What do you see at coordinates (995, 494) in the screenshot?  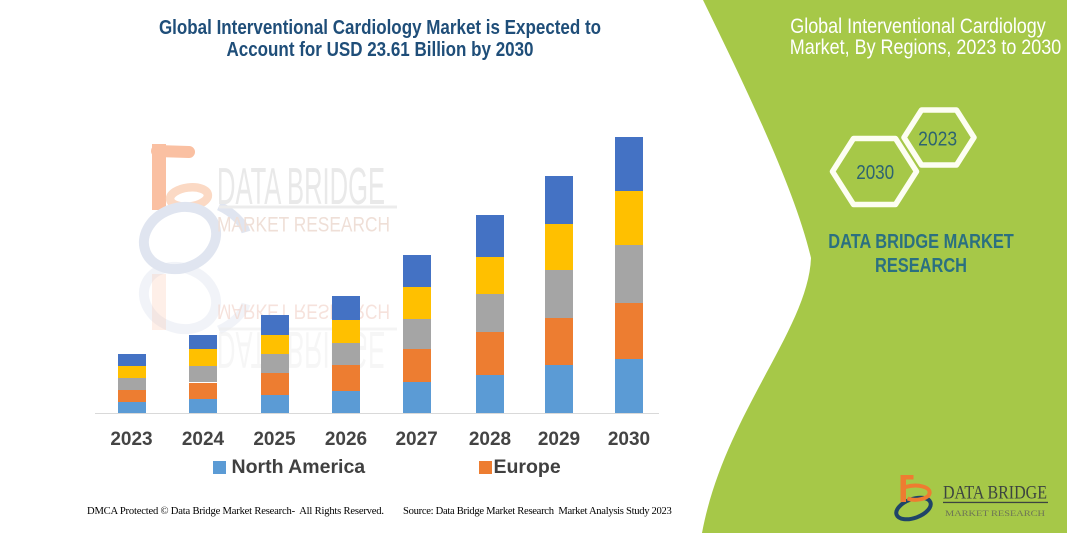 I see `svg-text: DATA BRIDGE` at bounding box center [995, 494].